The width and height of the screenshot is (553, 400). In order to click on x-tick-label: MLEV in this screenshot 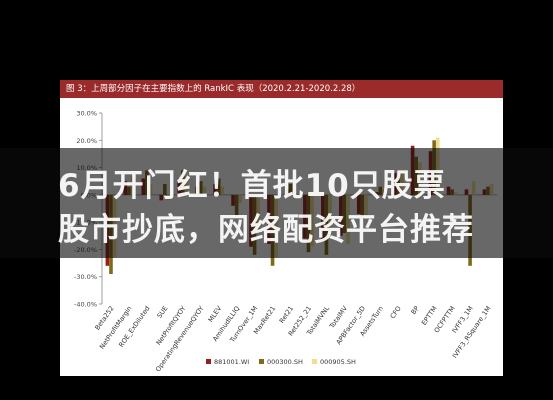, I will do `click(215, 314)`.